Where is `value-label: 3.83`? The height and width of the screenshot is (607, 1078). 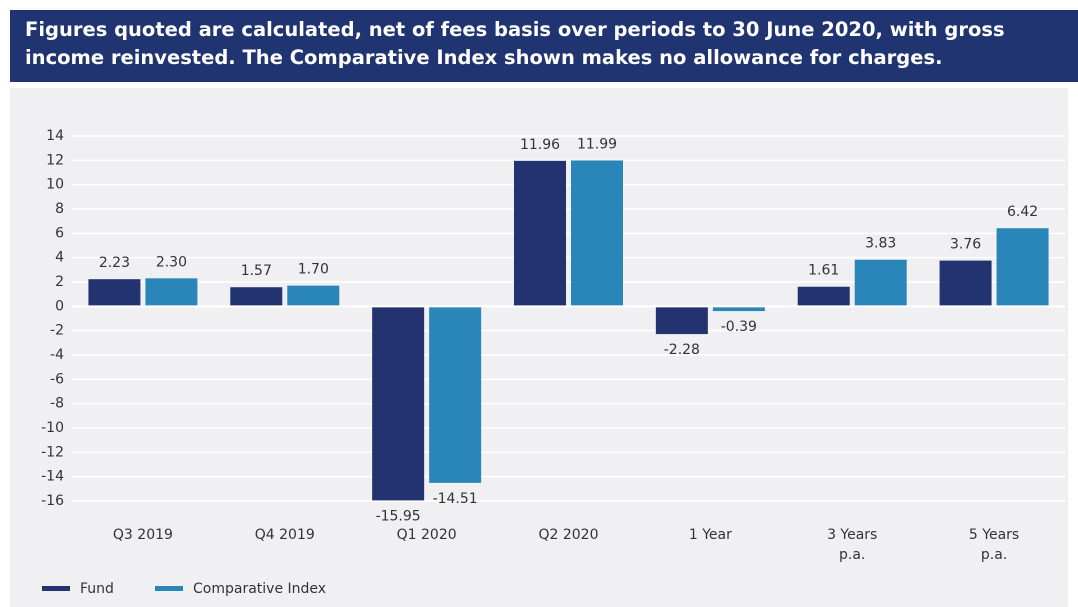 value-label: 3.83 is located at coordinates (880, 244).